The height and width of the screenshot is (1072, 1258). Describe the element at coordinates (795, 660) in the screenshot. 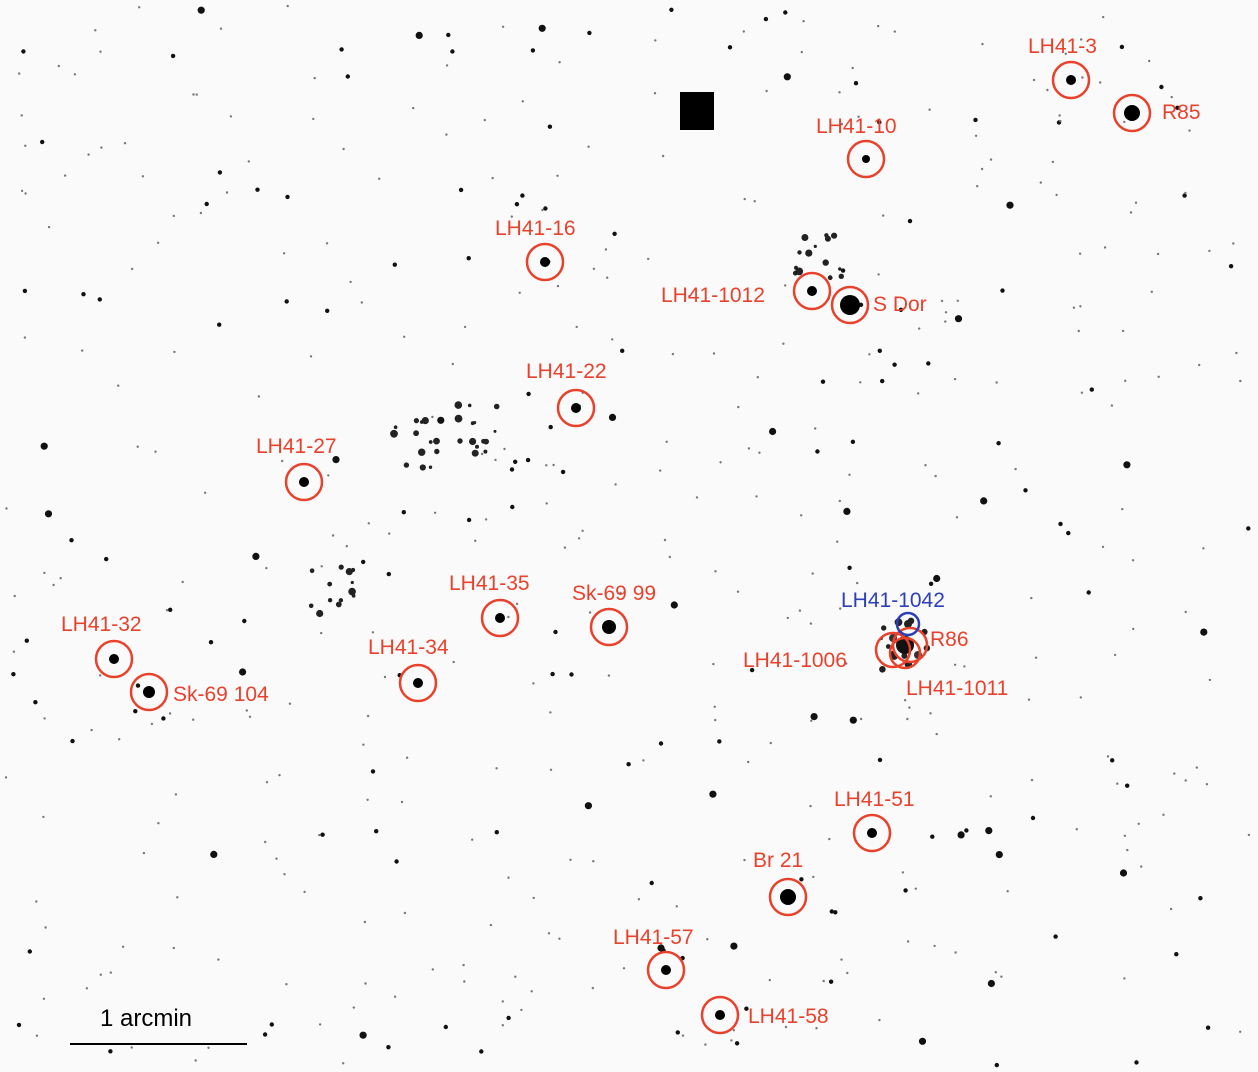

I see `label-lh41-1006: LH41-1006` at that location.